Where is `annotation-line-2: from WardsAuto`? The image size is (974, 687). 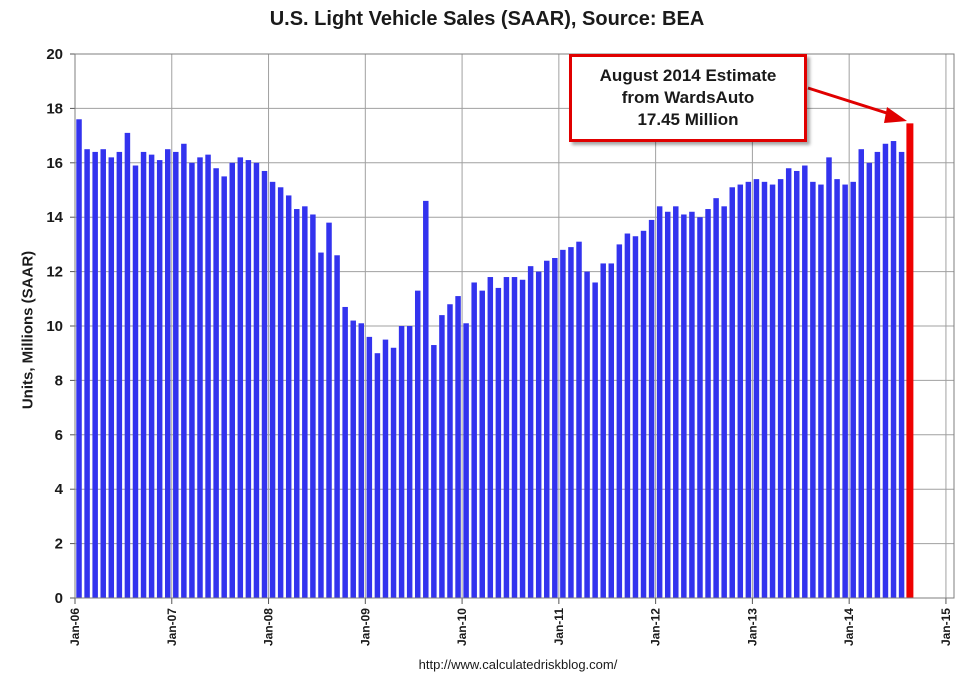
annotation-line-2: from WardsAuto is located at coordinates (688, 97).